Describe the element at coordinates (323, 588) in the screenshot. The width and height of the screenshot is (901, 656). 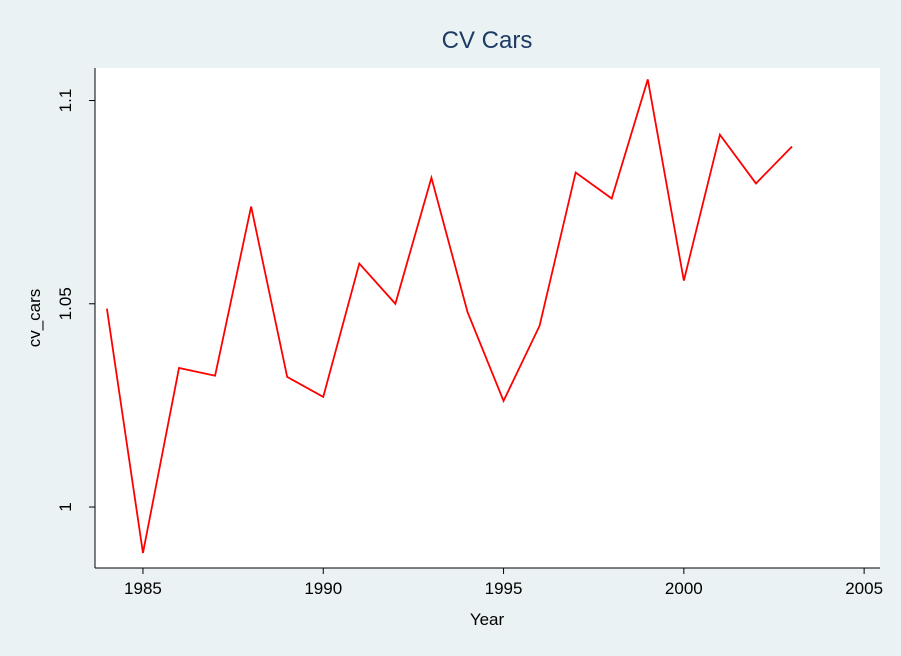
I see `x-tick-label: 1990` at that location.